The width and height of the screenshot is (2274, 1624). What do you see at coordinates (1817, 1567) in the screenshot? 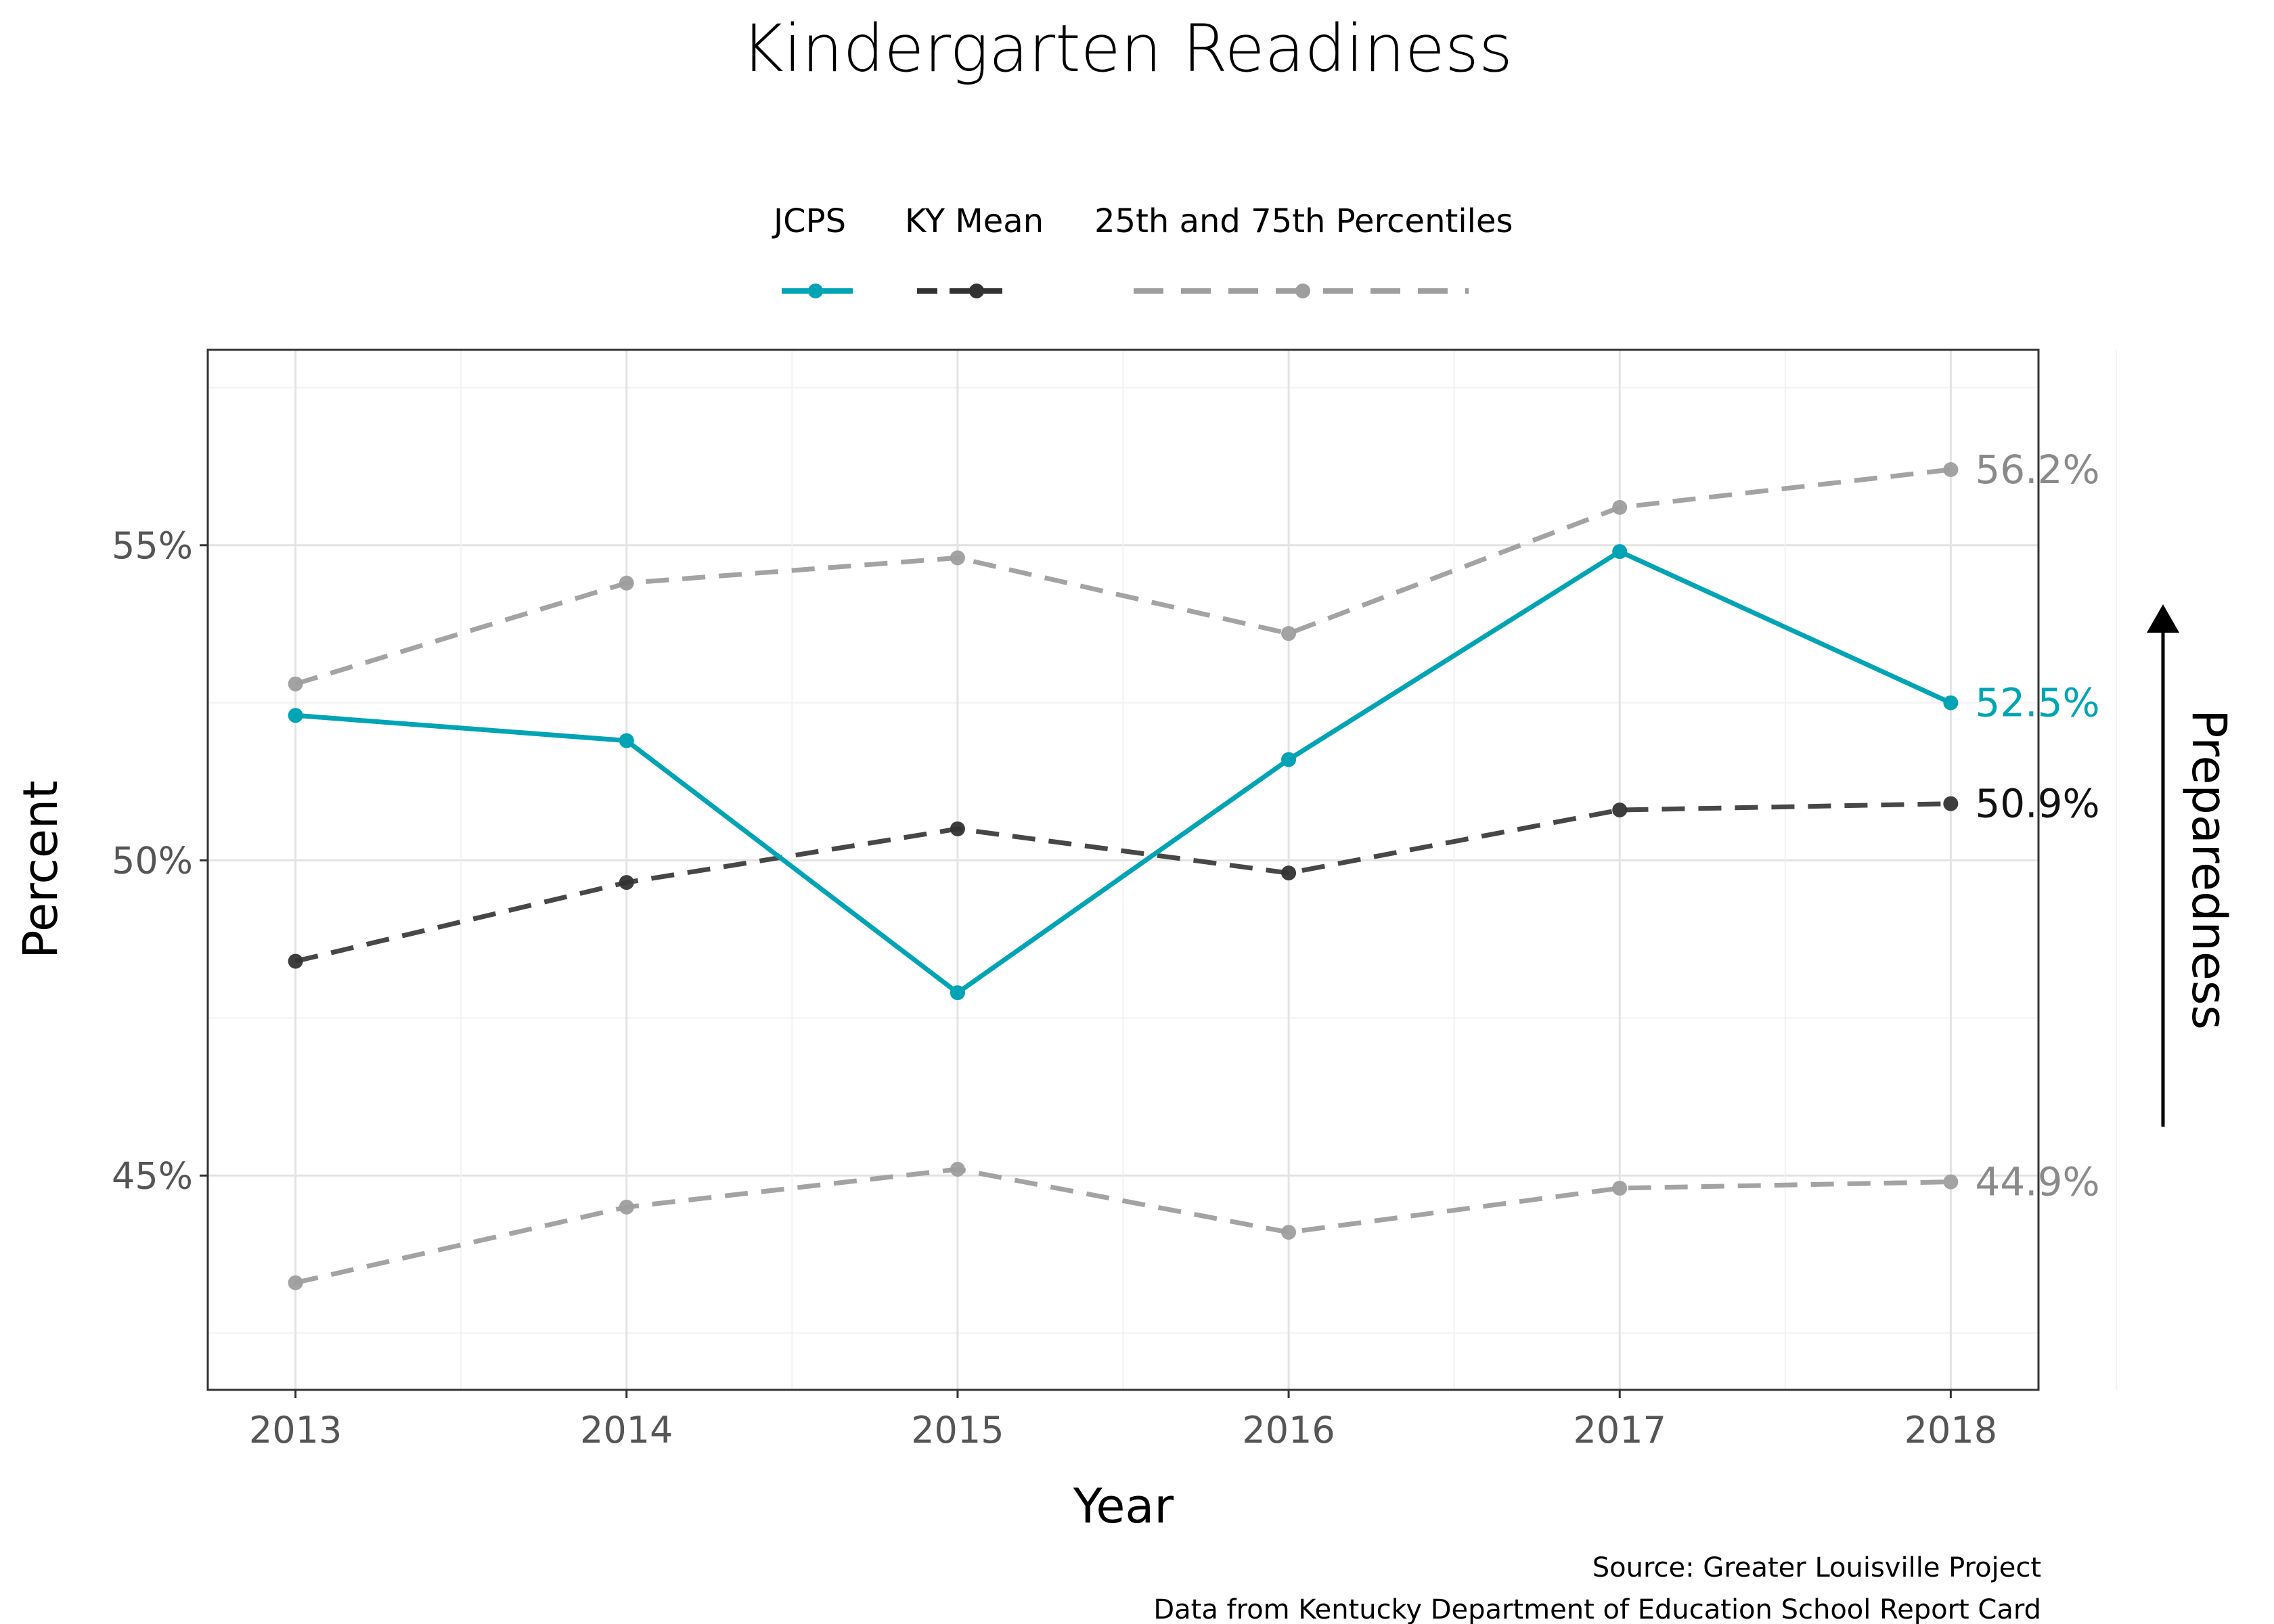
I see `caption-source: Source: Greater Louisville Project` at bounding box center [1817, 1567].